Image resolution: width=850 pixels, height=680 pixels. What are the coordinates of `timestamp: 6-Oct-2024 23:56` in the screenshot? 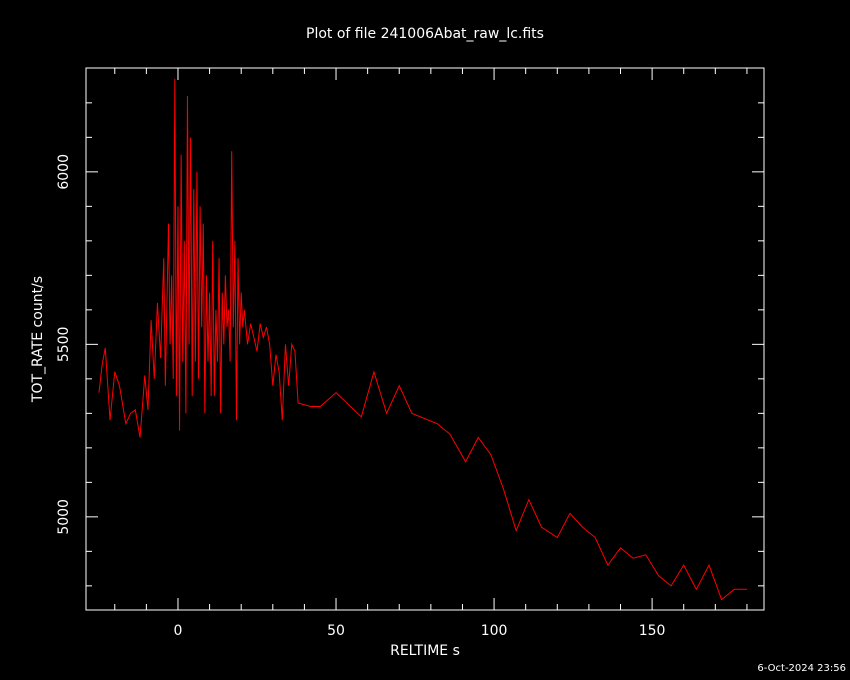 It's located at (801, 668).